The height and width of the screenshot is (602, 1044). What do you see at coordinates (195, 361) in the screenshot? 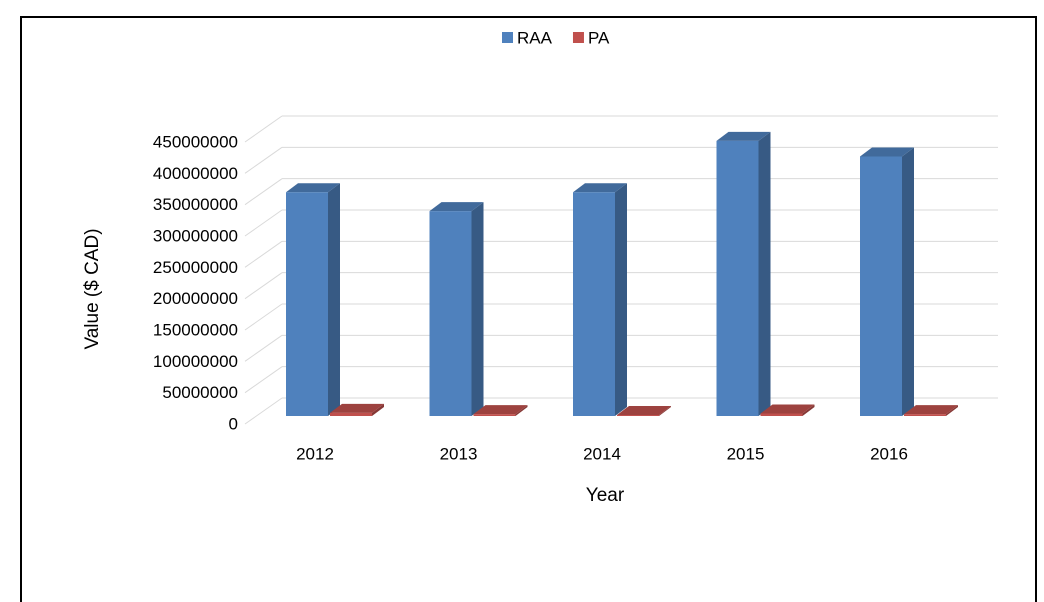
I see `y-tick-label: 100000000` at bounding box center [195, 361].